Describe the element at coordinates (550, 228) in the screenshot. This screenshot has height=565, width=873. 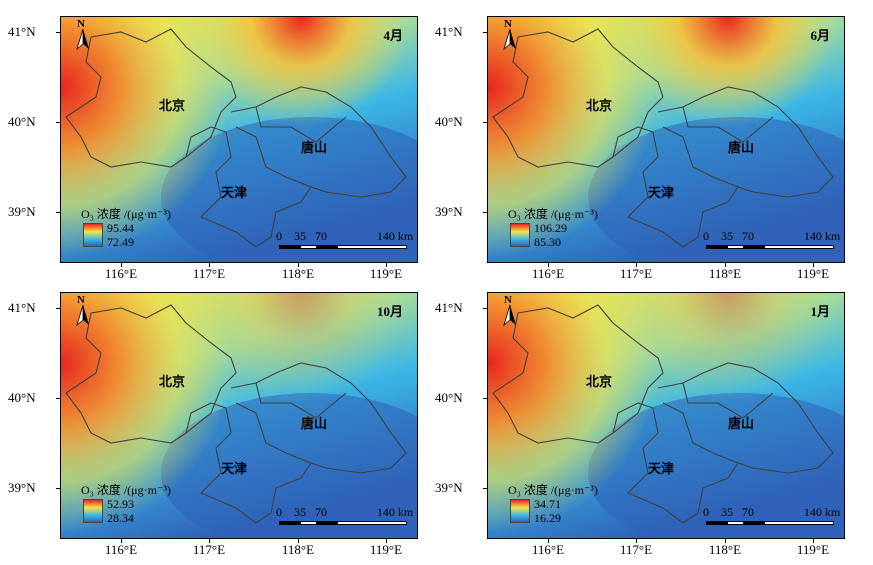
I see `legend-max-value: 106.29` at that location.